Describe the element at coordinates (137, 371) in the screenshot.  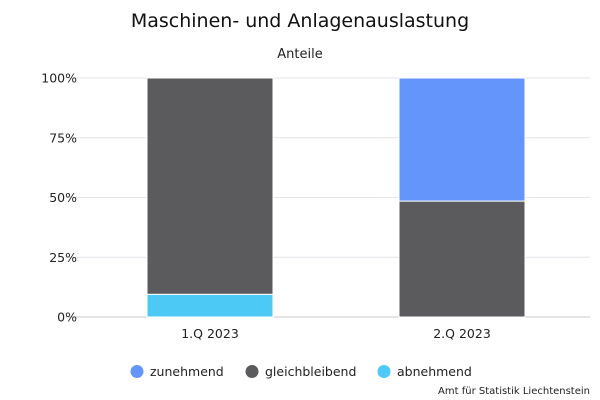
I see `legend-swatch-zunehmend` at that location.